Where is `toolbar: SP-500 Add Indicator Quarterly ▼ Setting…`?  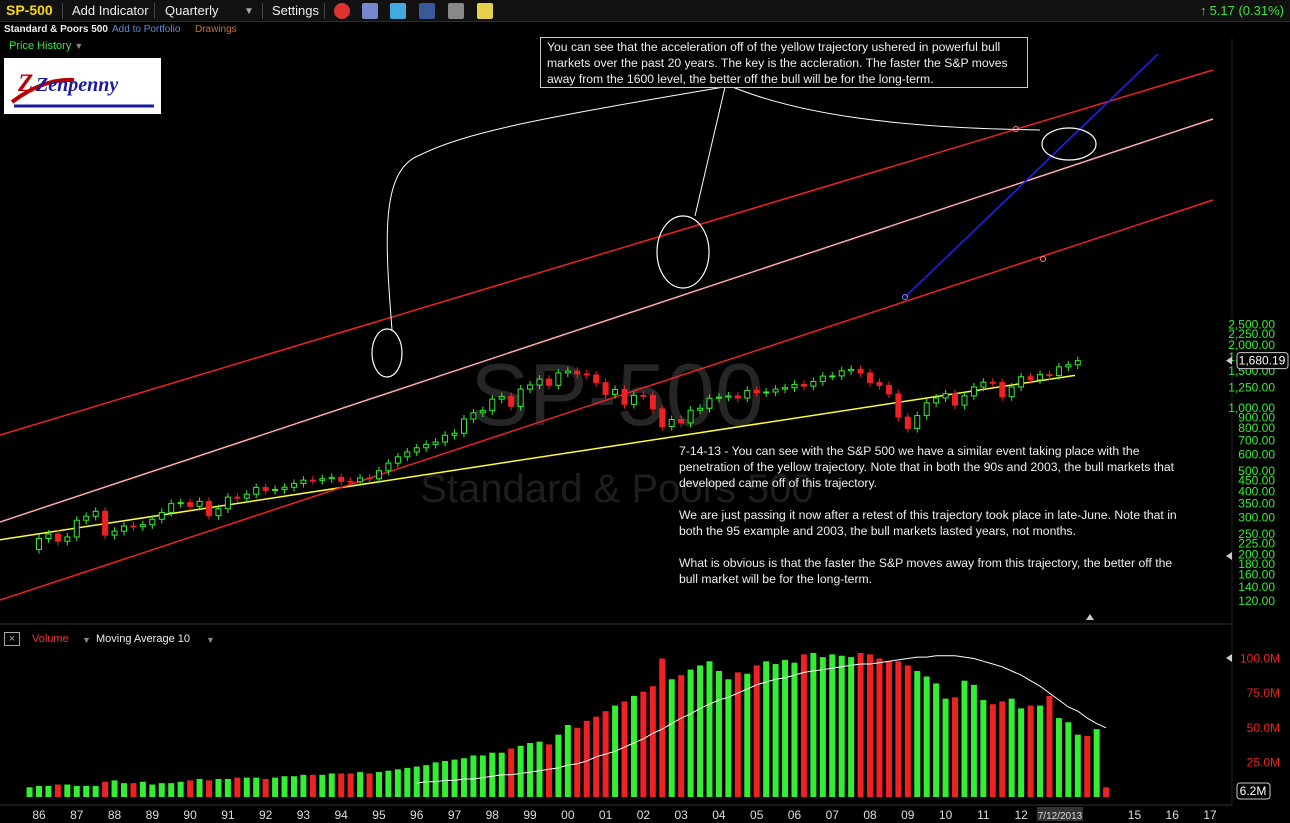 toolbar: SP-500 Add Indicator Quarterly ▼ Setting… is located at coordinates (645, 11).